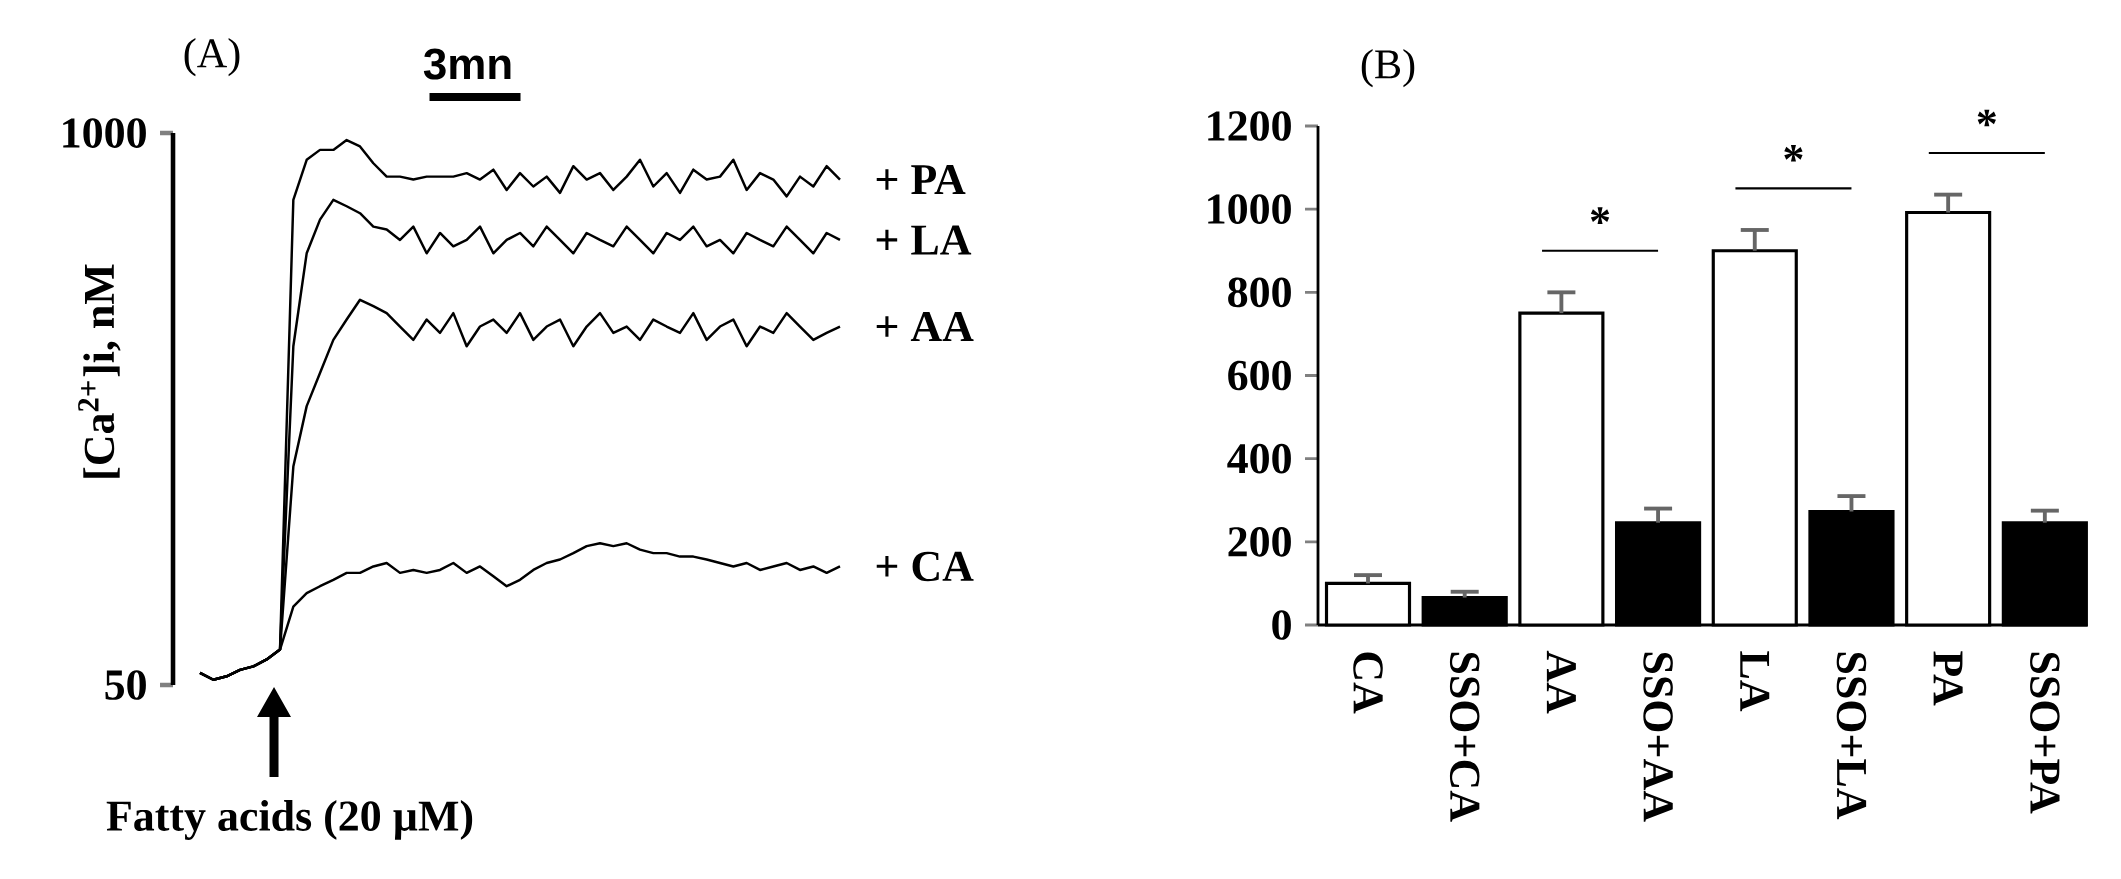  I want to click on x-tick-label: SSO+PA, so click(2045, 733).